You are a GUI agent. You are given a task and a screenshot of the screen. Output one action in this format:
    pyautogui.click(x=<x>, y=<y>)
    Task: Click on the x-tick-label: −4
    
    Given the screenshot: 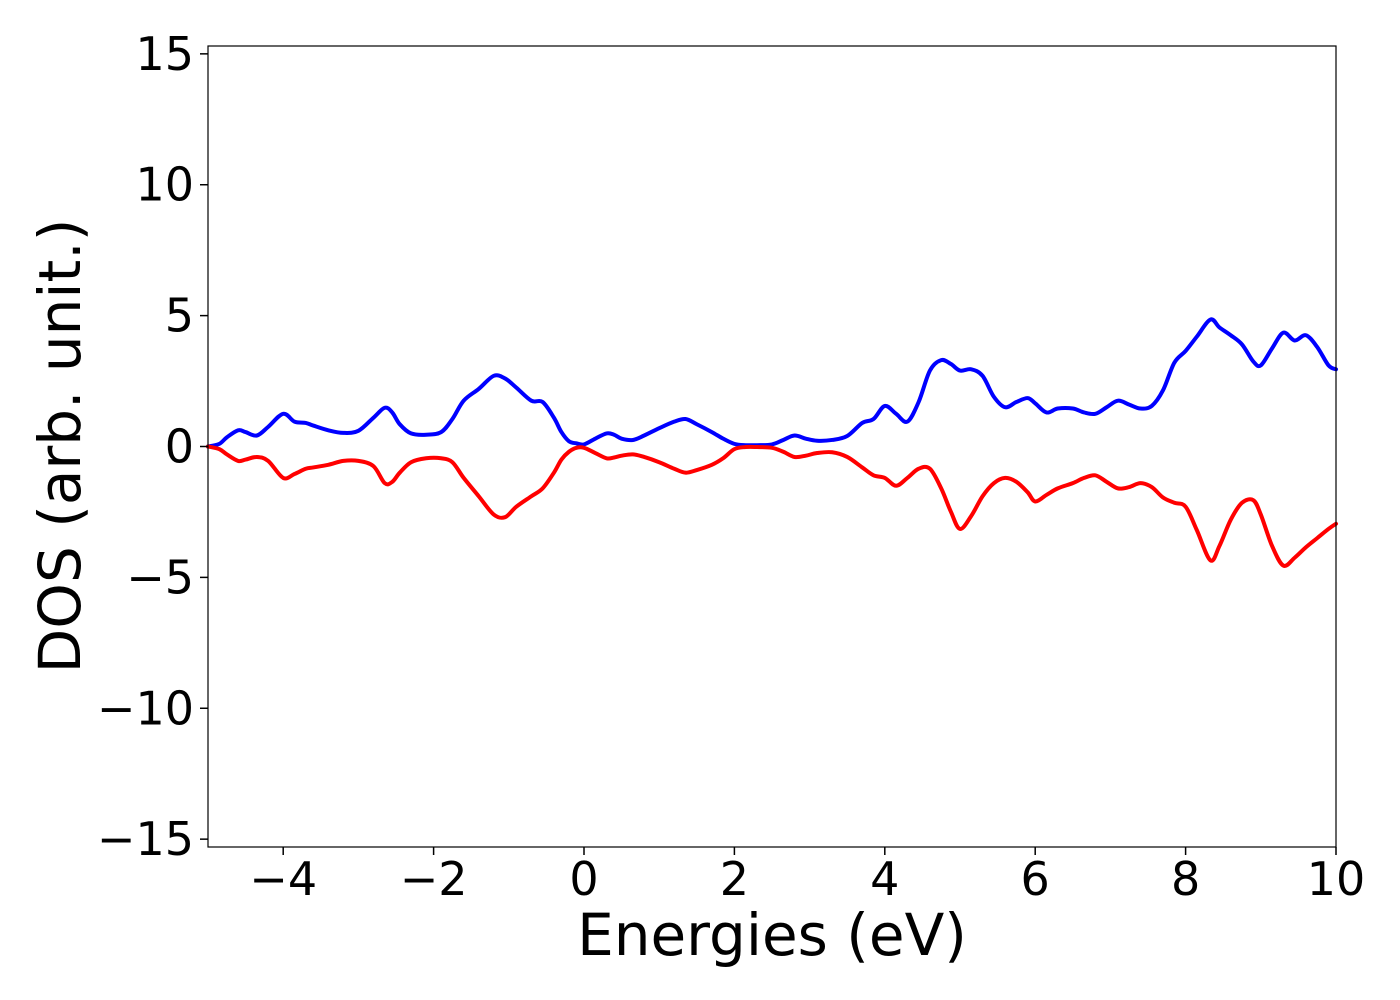 What is the action you would take?
    pyautogui.click(x=283, y=879)
    